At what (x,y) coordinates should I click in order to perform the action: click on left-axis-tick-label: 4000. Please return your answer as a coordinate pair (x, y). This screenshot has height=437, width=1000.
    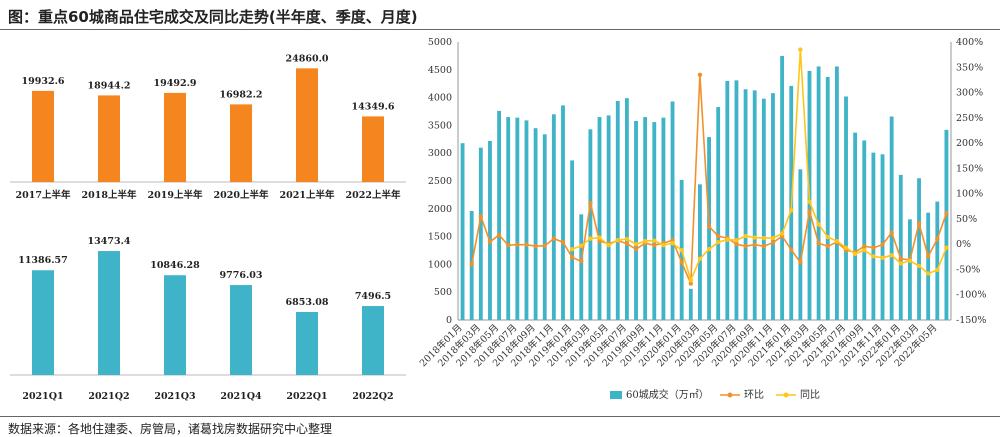
    Looking at the image, I should click on (440, 98).